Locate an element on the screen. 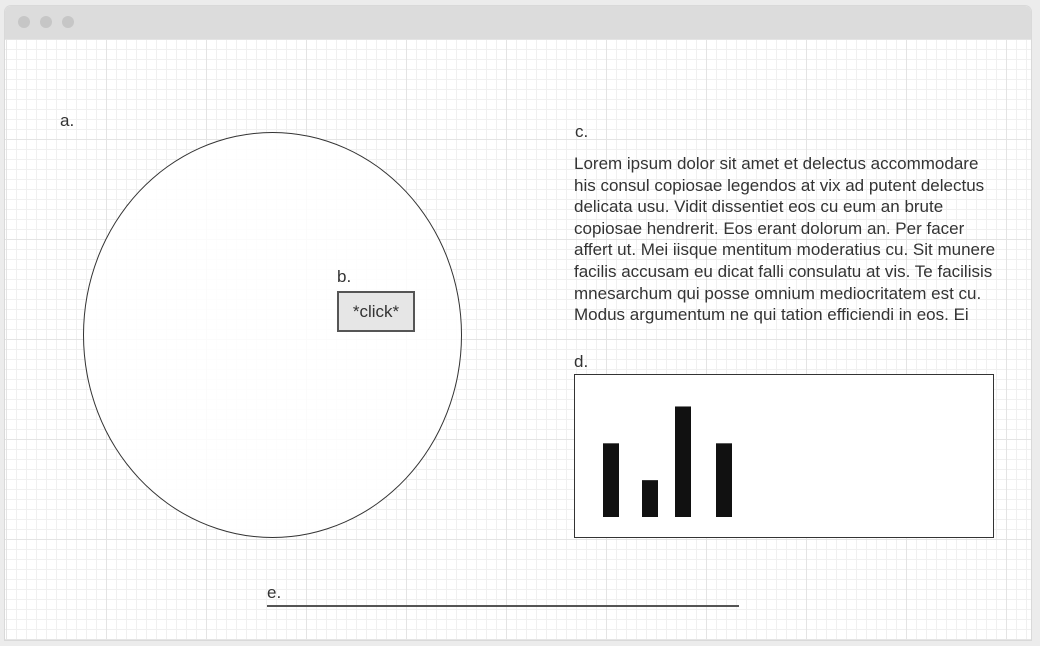 The image size is (1040, 646). click-button: *click* is located at coordinates (376, 311).